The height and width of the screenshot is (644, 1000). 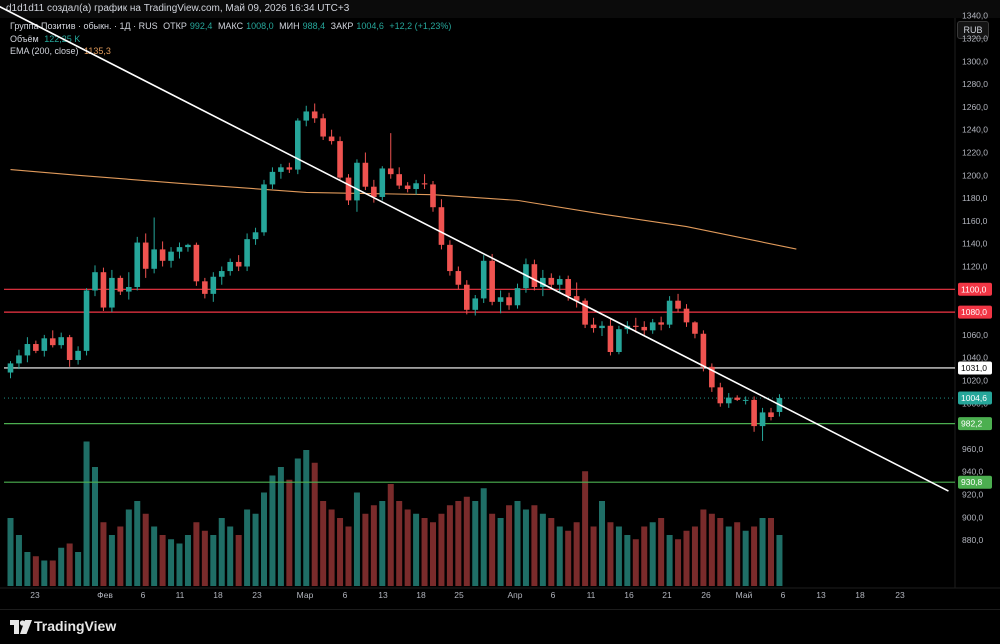 I want to click on y-tick-label: 1220,0, so click(x=975, y=153).